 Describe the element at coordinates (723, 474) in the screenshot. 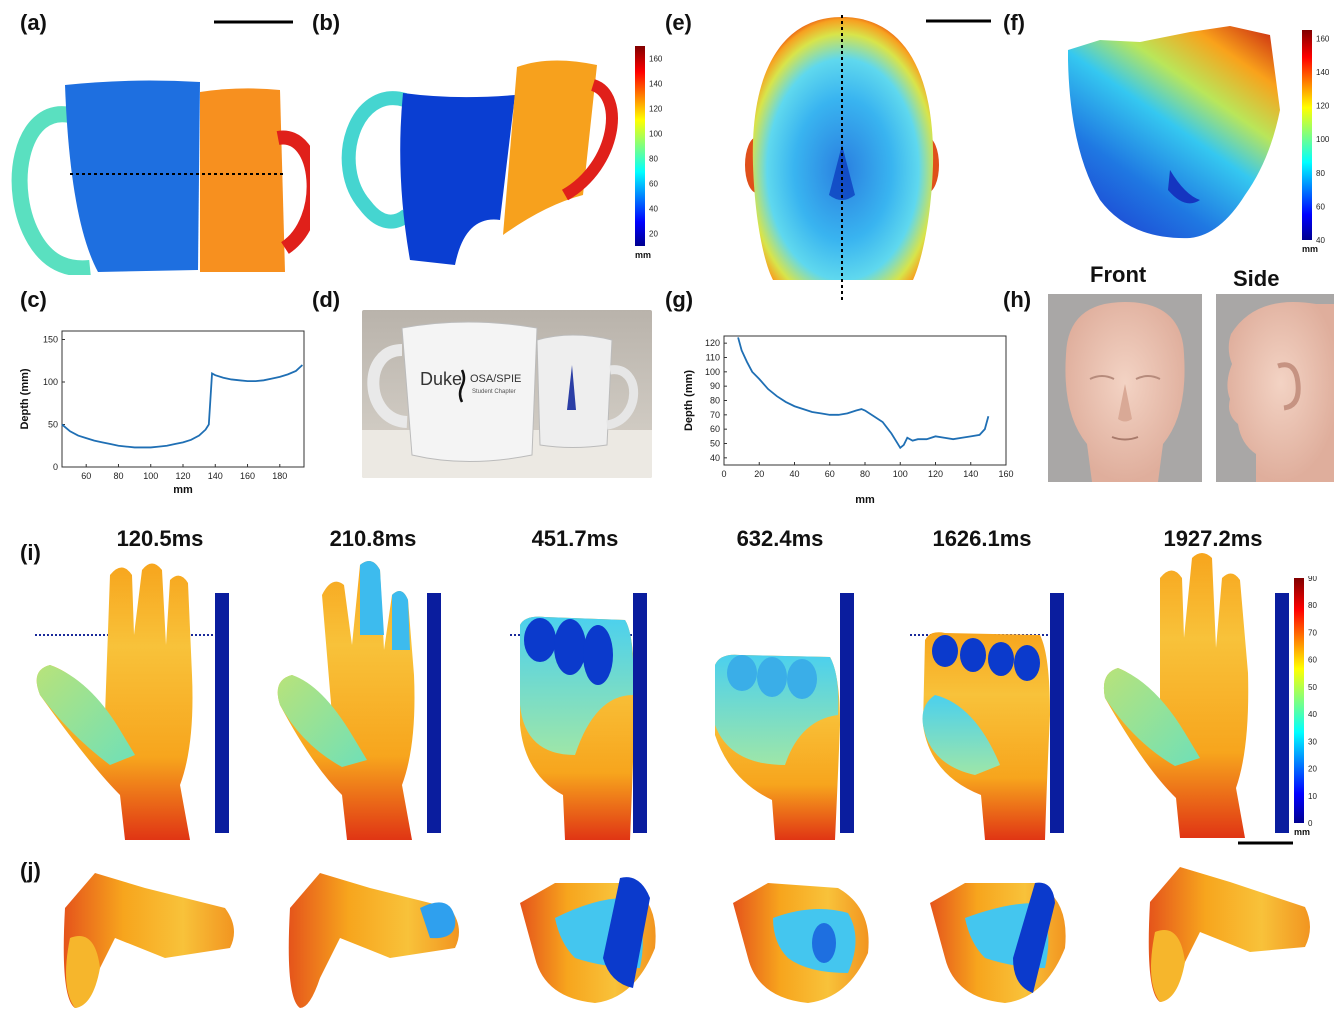

I see `x-tick-label: 0` at that location.